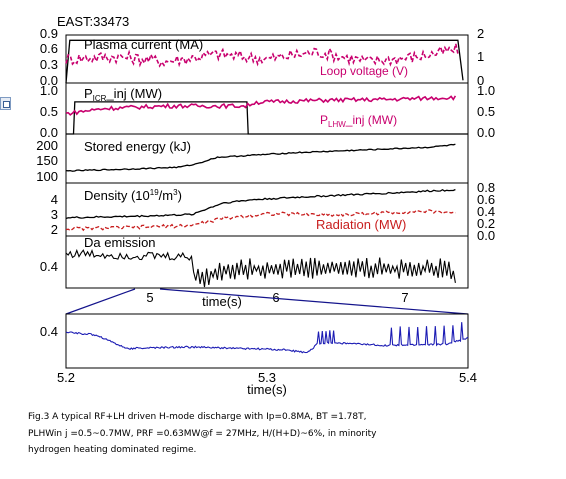 This screenshot has width=566, height=479. I want to click on panel-2-label: PICR_inj (MW), so click(123, 94).